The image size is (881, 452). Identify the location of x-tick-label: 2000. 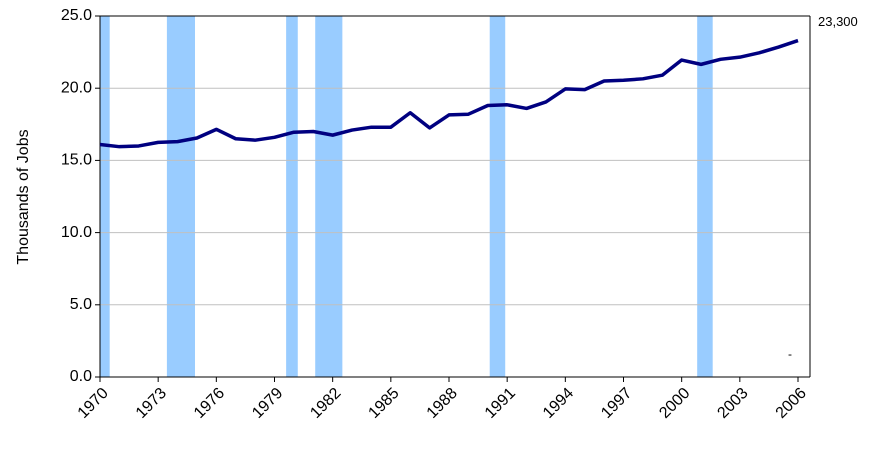
(674, 403).